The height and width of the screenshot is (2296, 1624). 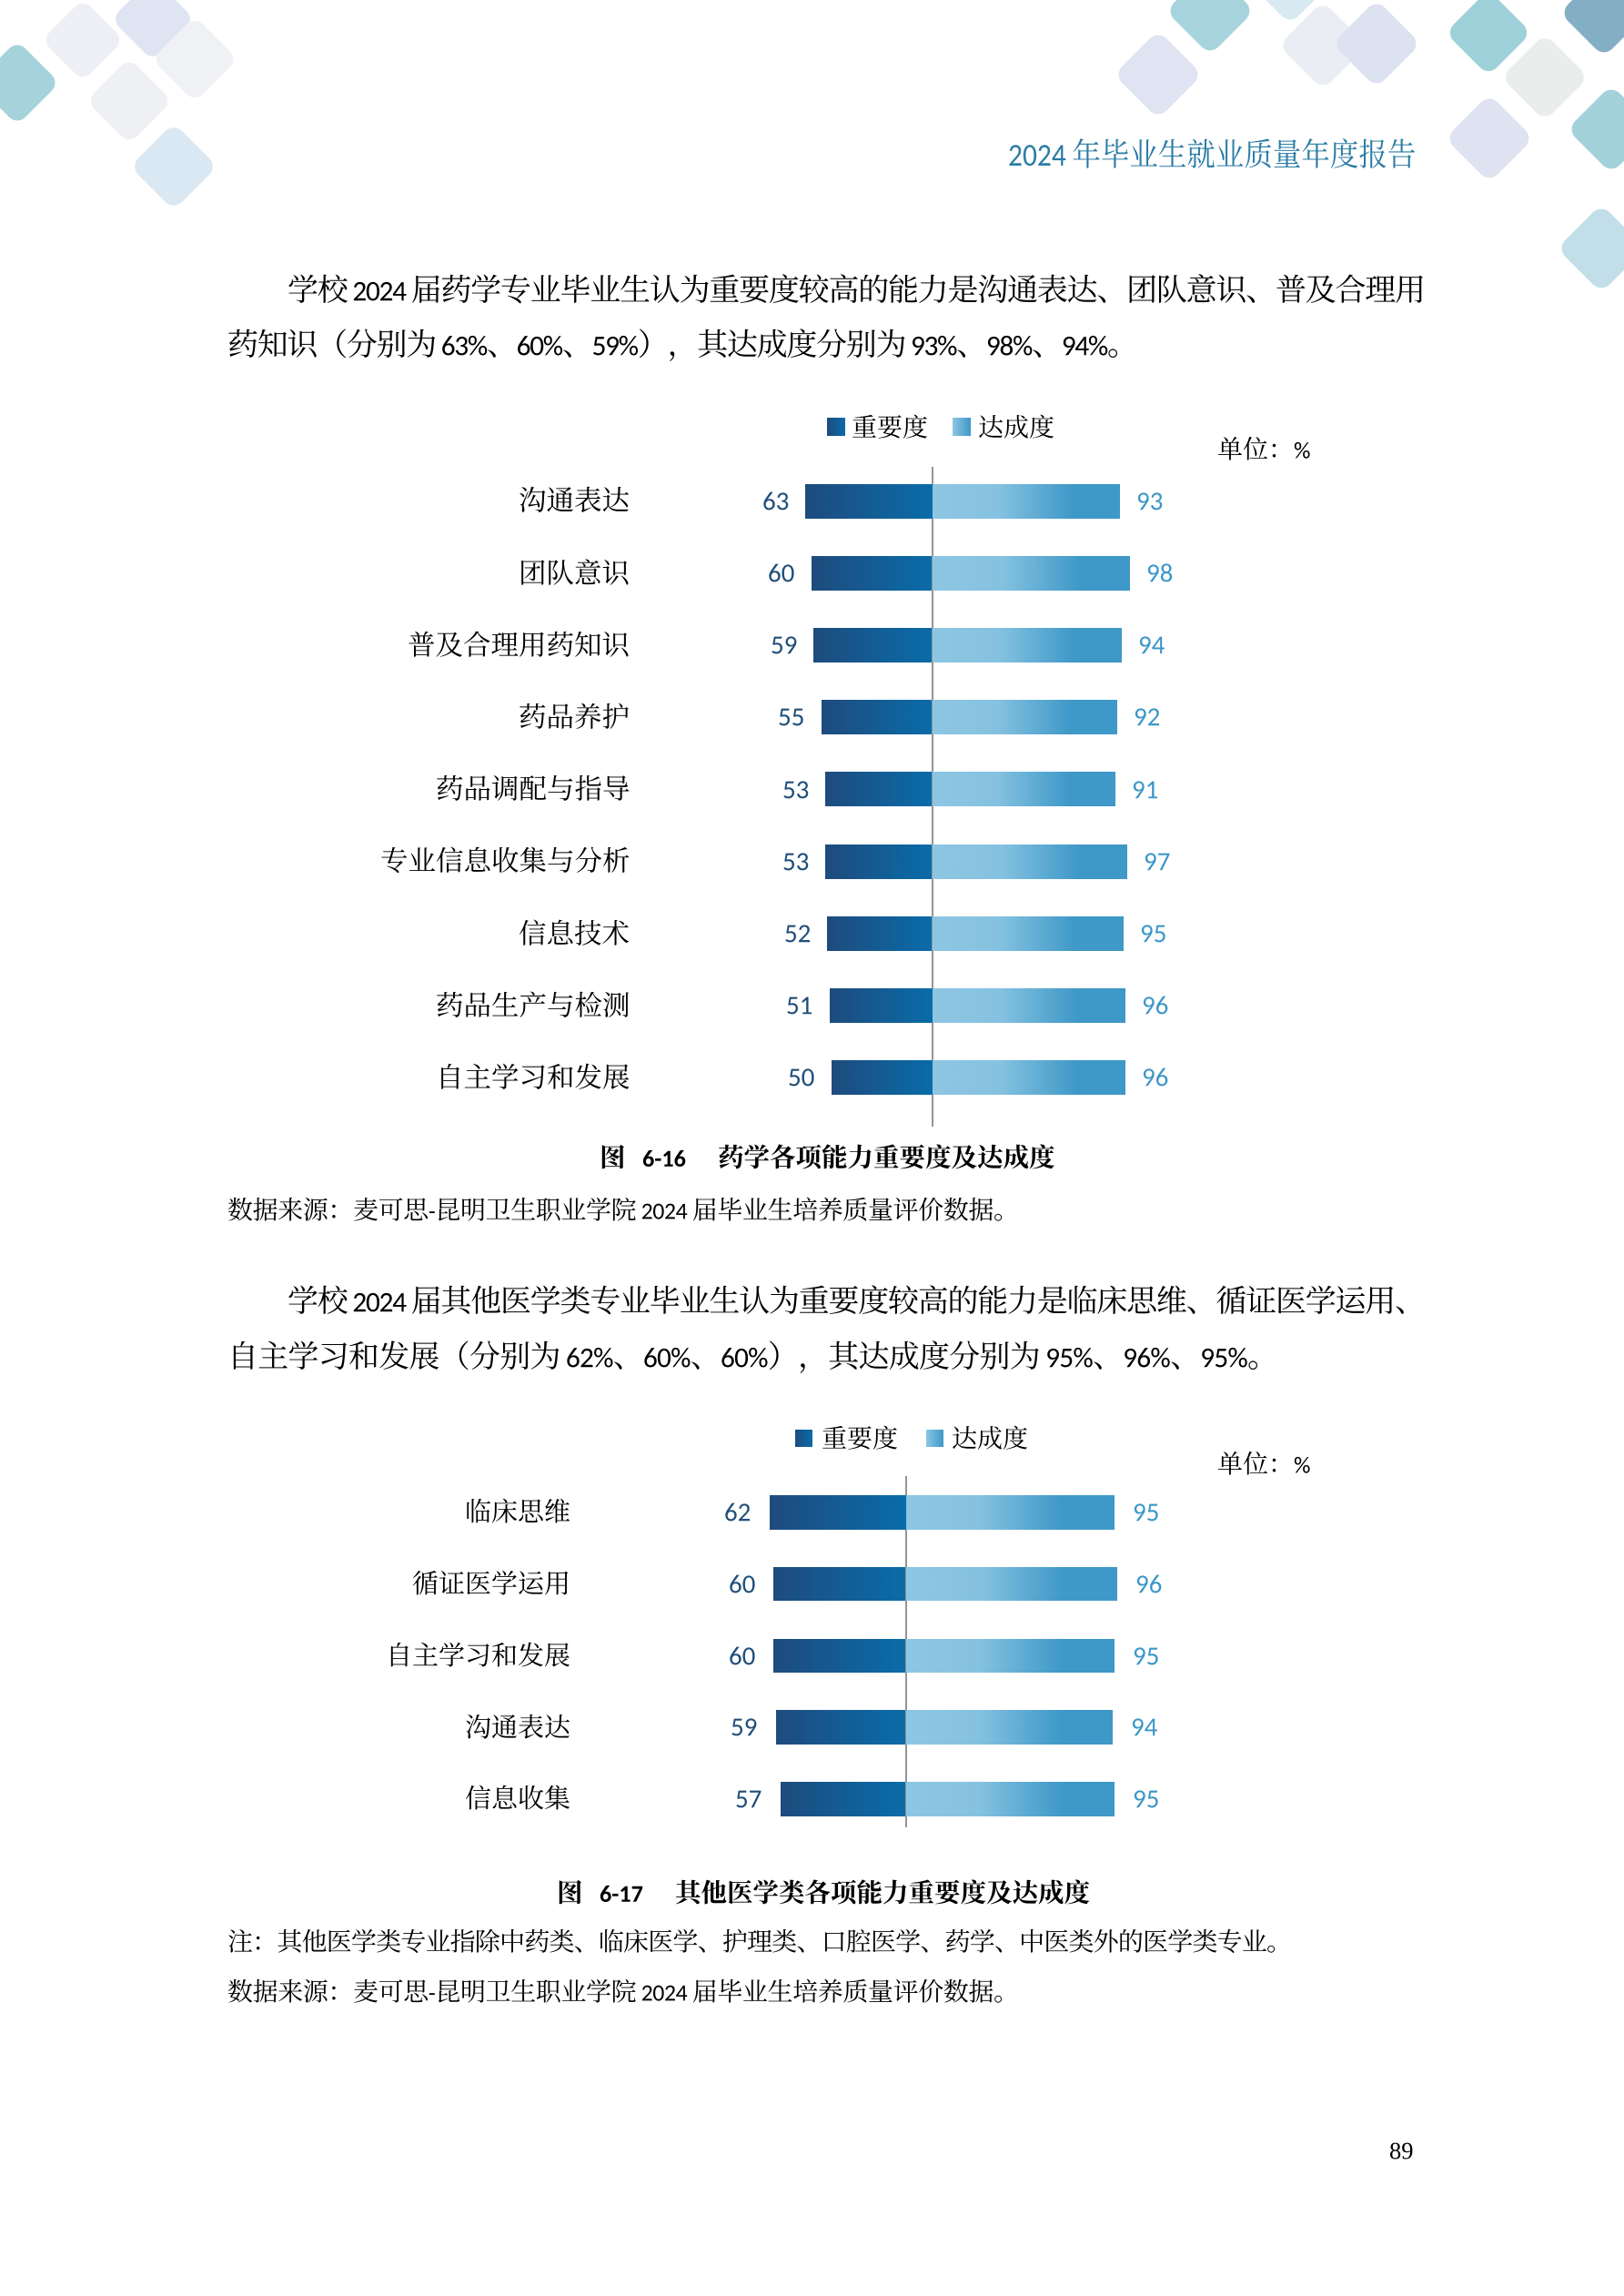 I want to click on page-number, so click(x=1401, y=2155).